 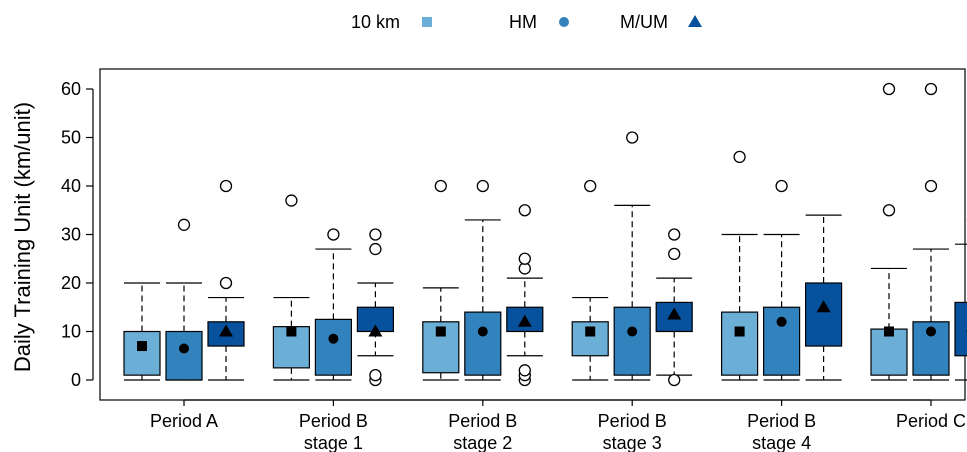 I want to click on y-axis: 0 10 20 30 40 50 60, so click(x=77, y=234).